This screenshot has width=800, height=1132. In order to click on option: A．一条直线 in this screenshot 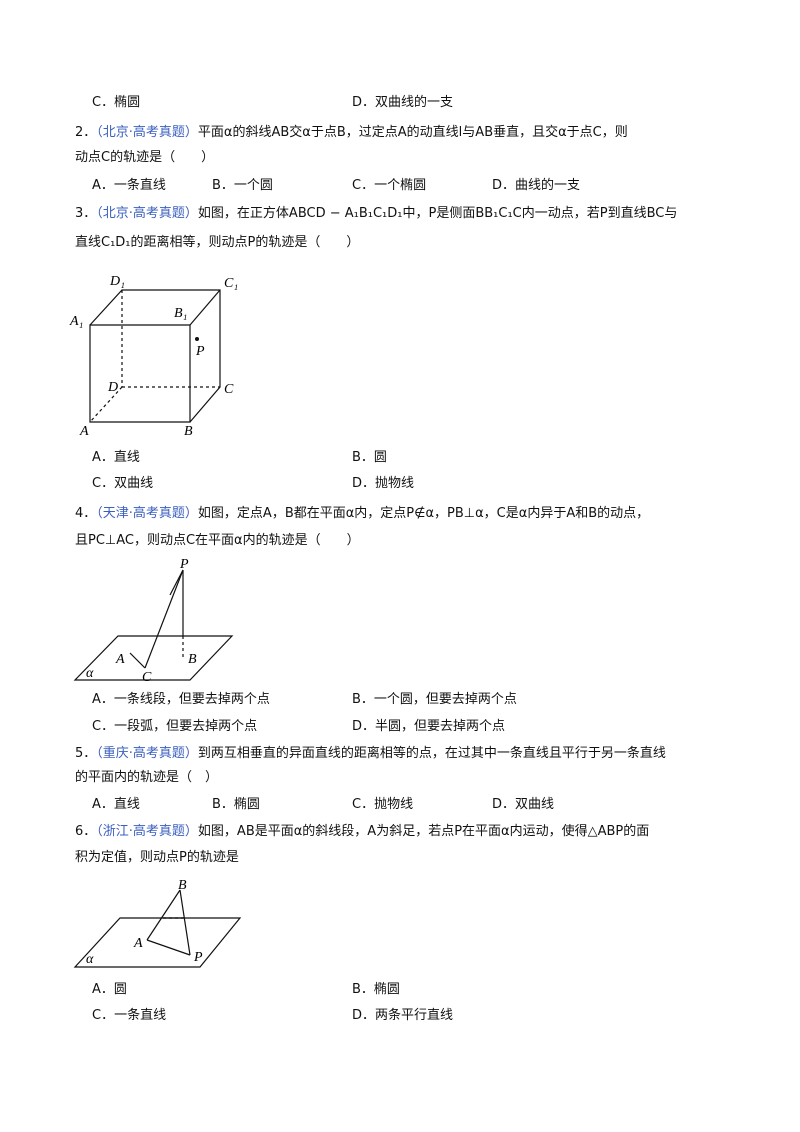, I will do `click(129, 185)`.